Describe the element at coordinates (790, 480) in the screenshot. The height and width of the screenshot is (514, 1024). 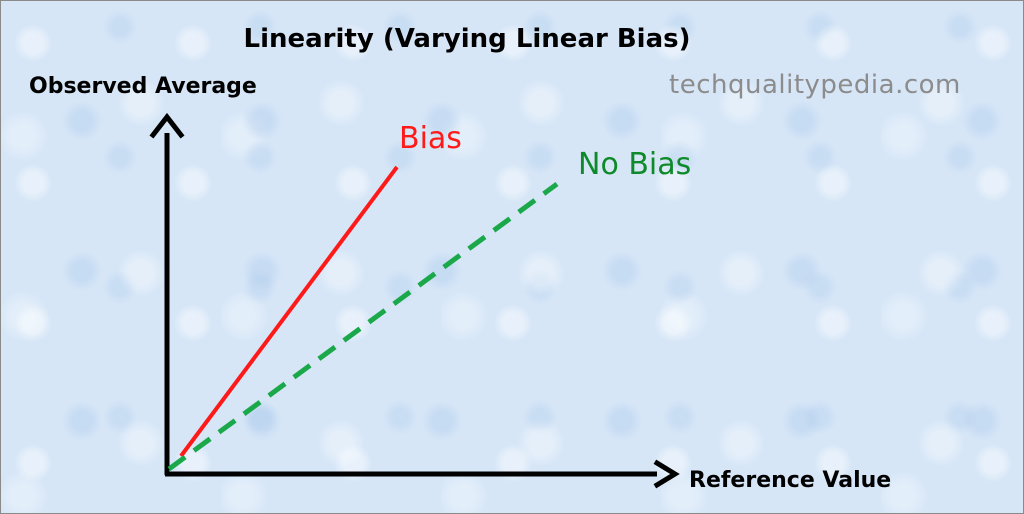
I see `x-axis-label: Reference Value` at that location.